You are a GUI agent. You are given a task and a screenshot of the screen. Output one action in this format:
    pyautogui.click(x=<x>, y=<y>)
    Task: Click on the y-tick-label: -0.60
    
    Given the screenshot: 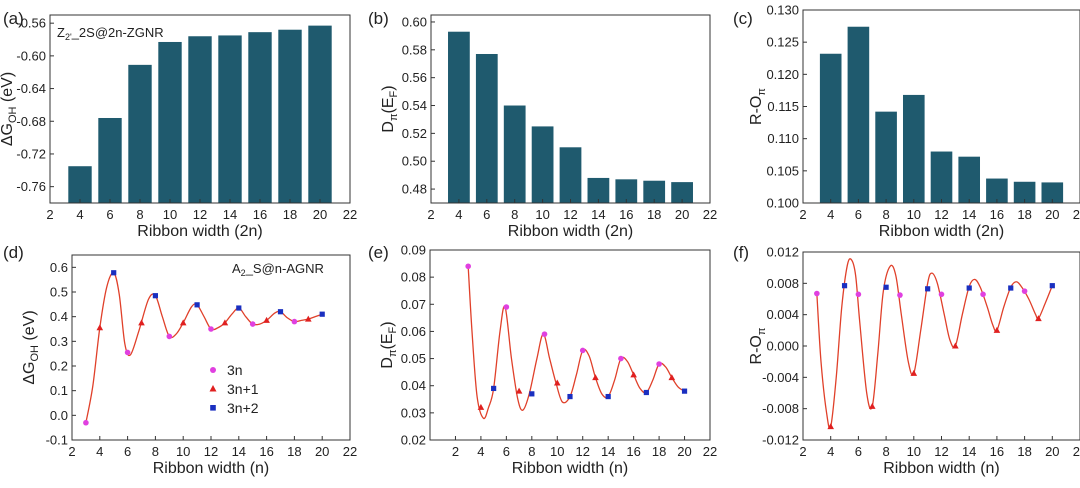 What is the action you would take?
    pyautogui.click(x=31, y=55)
    